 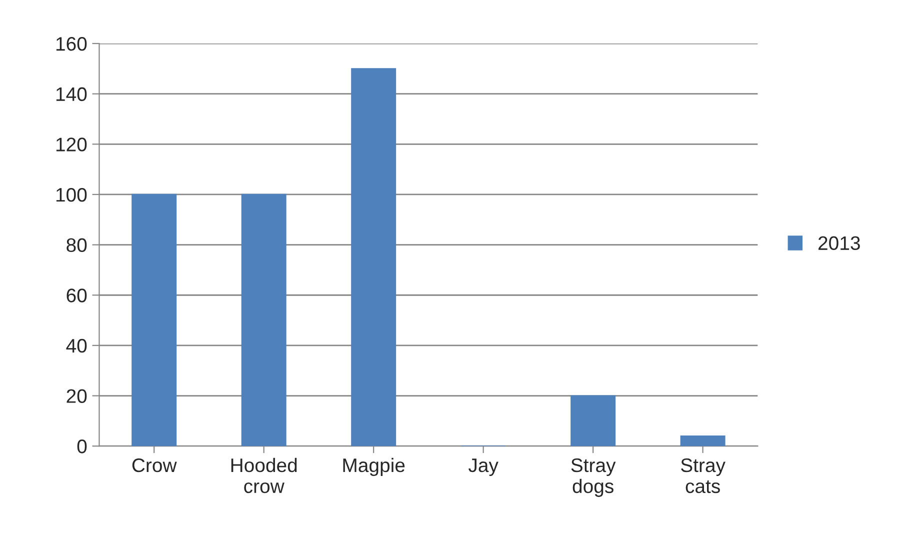 What do you see at coordinates (71, 145) in the screenshot?
I see `y-tick-label: 120` at bounding box center [71, 145].